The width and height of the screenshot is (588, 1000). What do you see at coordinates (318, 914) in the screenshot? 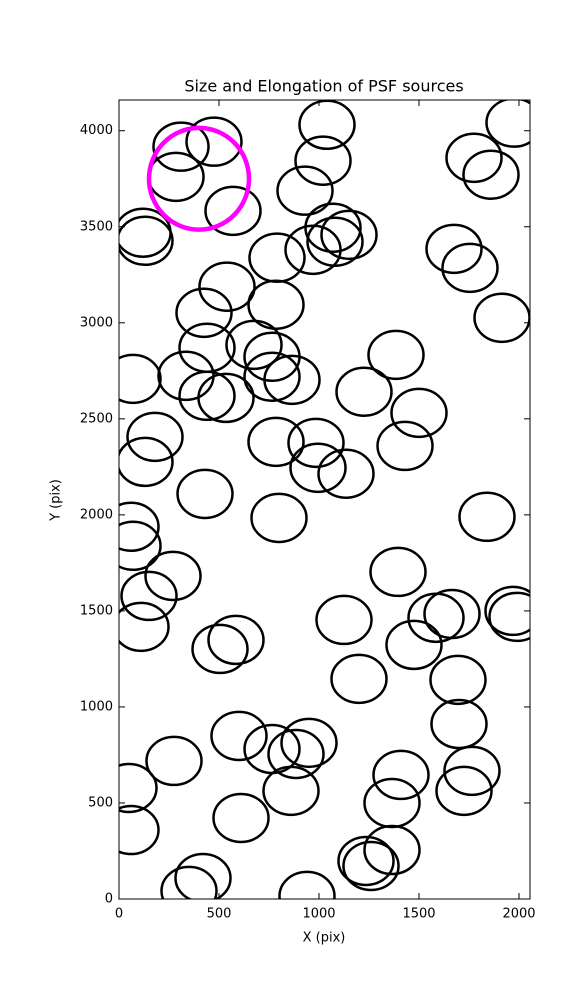
I see `x-tick-label: 1000` at bounding box center [318, 914].